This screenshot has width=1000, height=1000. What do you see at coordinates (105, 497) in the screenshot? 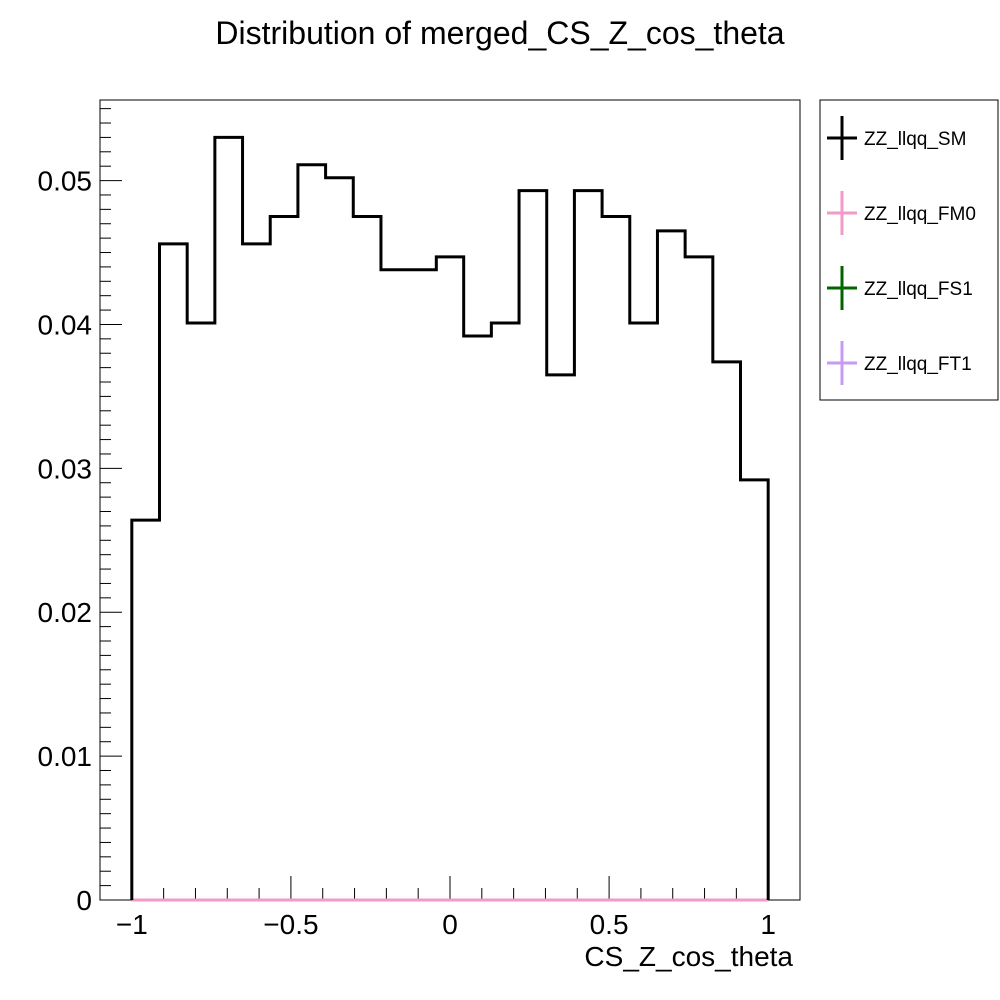
I see `y-minor-ticks` at bounding box center [105, 497].